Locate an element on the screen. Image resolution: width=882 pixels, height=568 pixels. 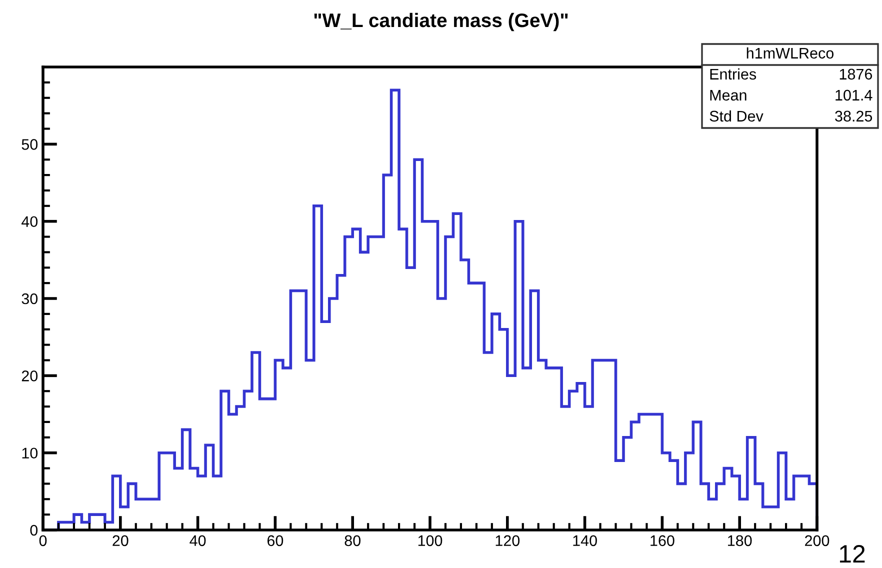
text: 1876 is located at coordinates (856, 74).